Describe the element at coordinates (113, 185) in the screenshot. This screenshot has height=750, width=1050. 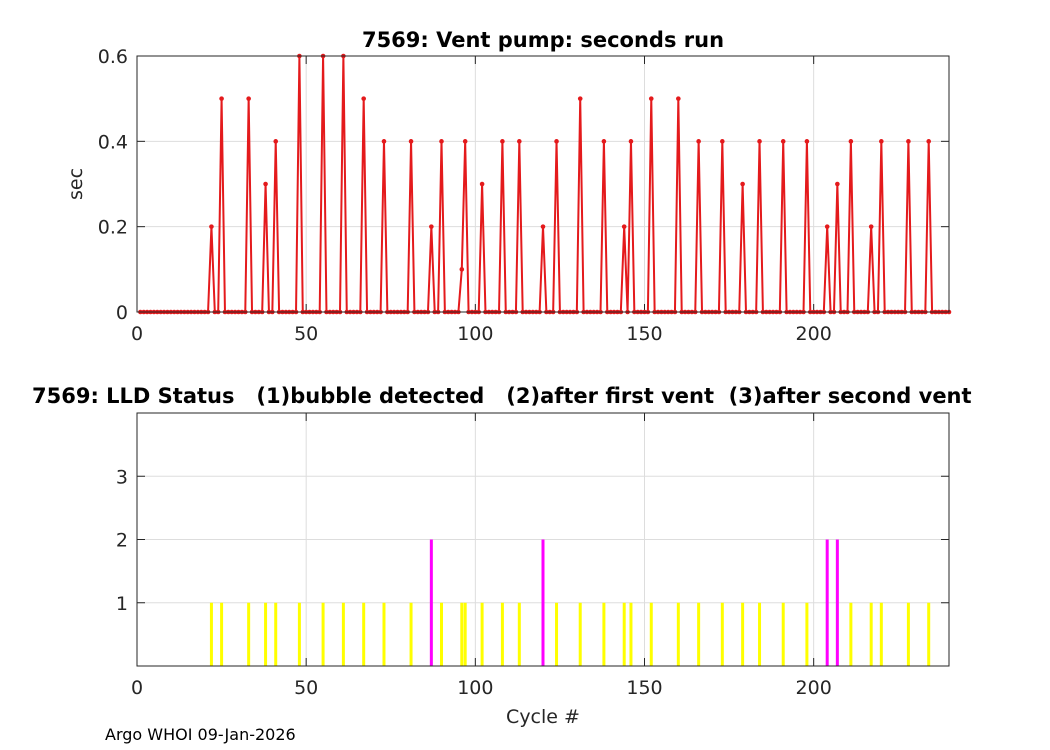
I see `y-tick-labels: 0 0.2 0.4 0.6` at that location.